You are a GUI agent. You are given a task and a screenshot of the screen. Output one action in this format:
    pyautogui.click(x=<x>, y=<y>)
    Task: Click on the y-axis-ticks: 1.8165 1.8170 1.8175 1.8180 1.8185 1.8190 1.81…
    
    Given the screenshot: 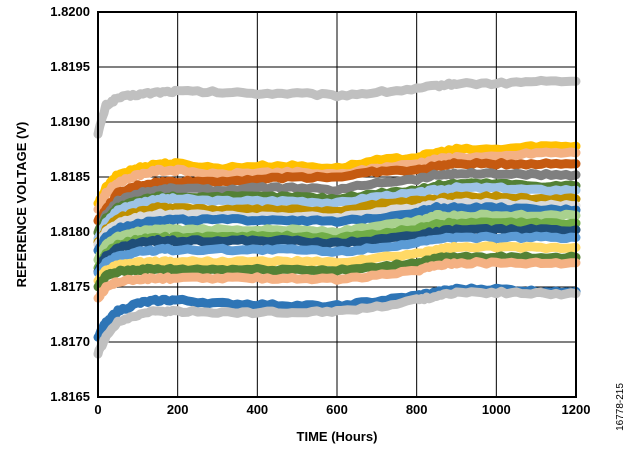 What is the action you would take?
    pyautogui.click(x=70, y=204)
    